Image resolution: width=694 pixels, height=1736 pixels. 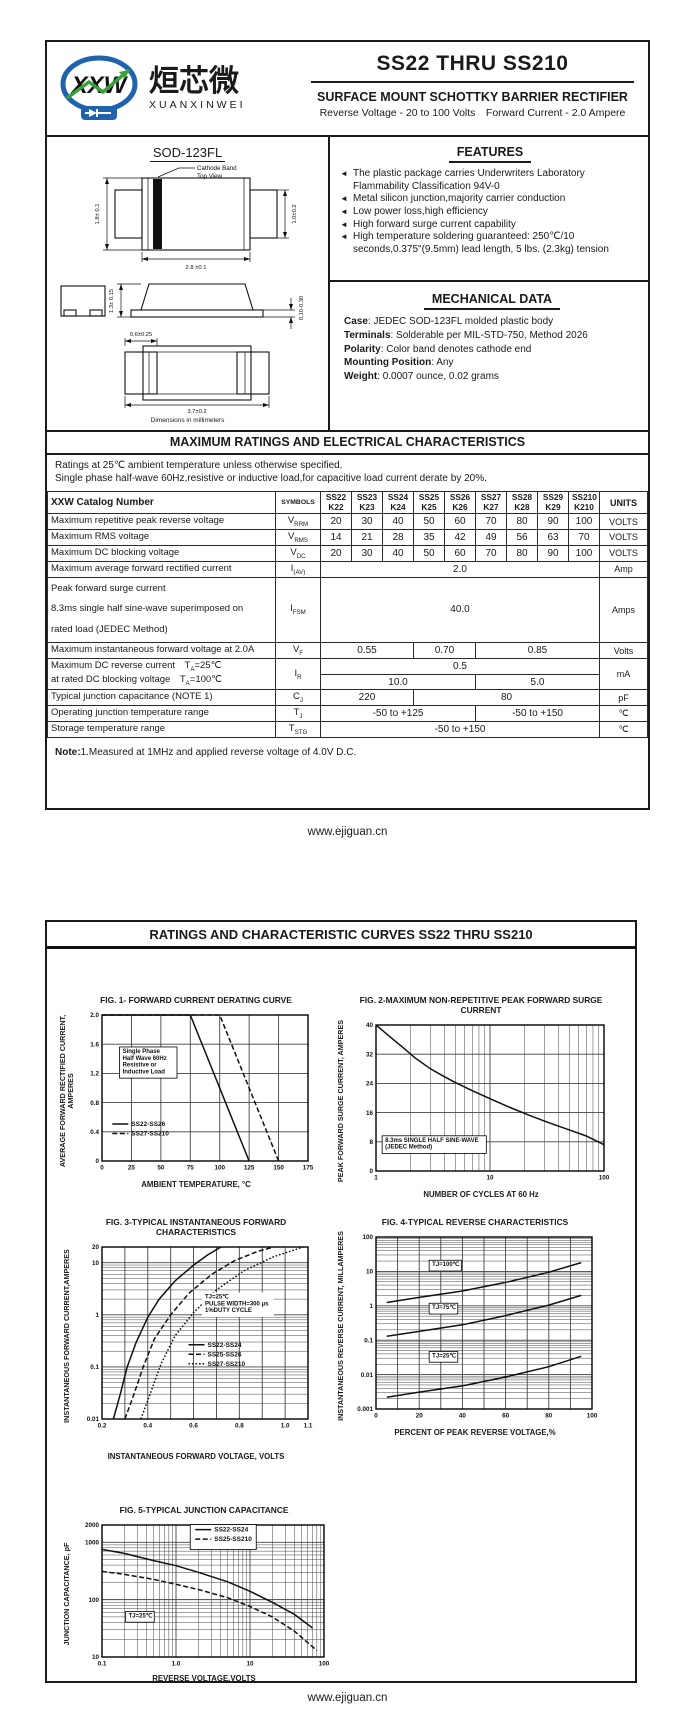 I want to click on x-axis-label: PERCENT OF PEAK REVERSE VOLTAGE,%, so click(x=475, y=1433).